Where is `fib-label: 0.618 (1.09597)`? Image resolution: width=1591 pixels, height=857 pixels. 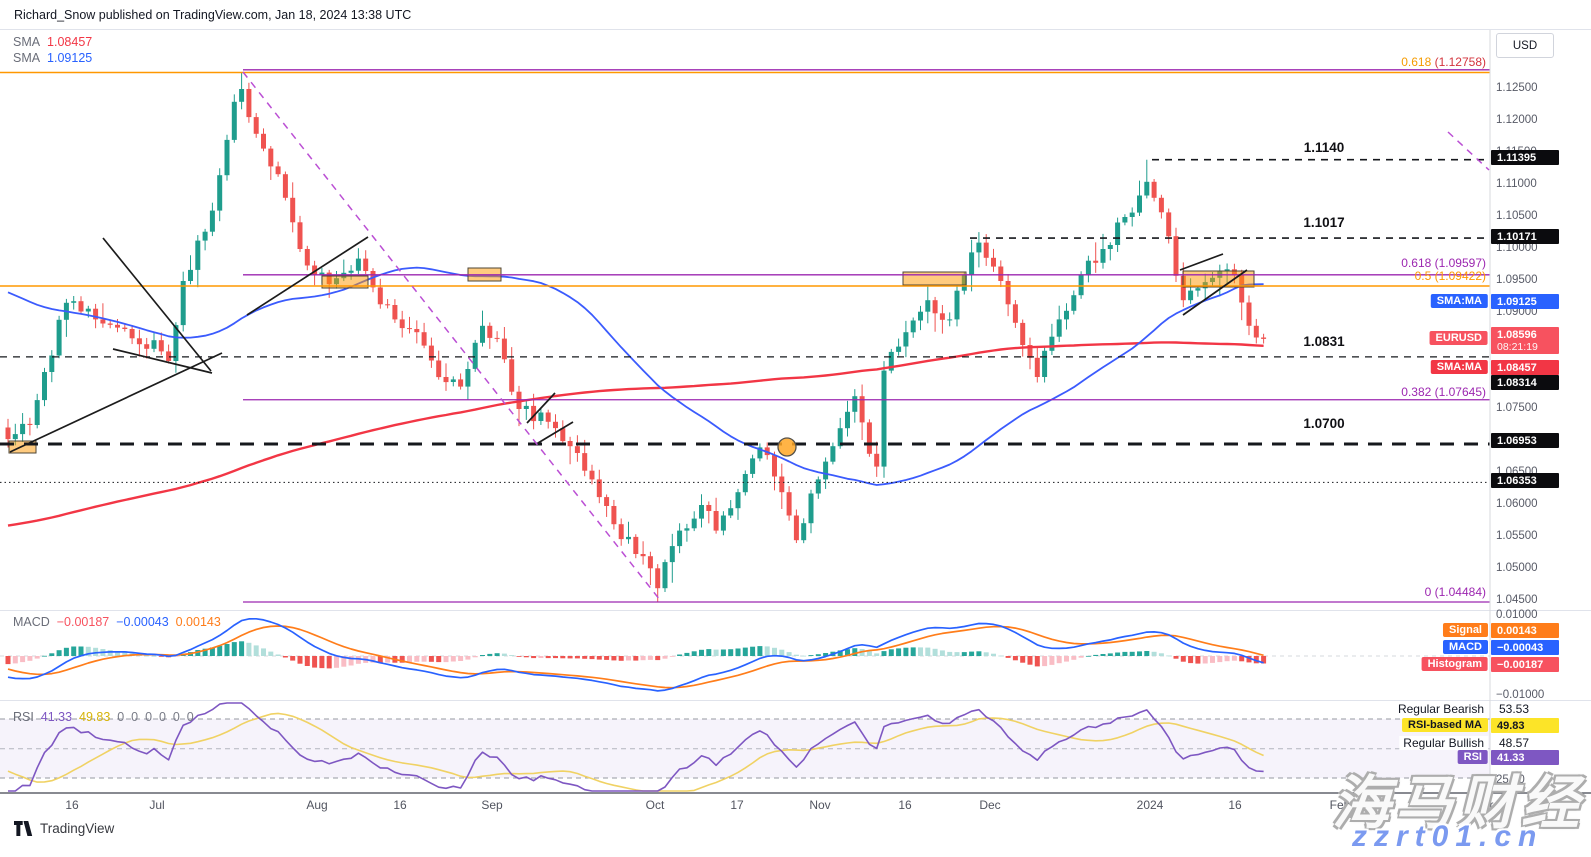 fib-label: 0.618 (1.09597) is located at coordinates (1443, 263).